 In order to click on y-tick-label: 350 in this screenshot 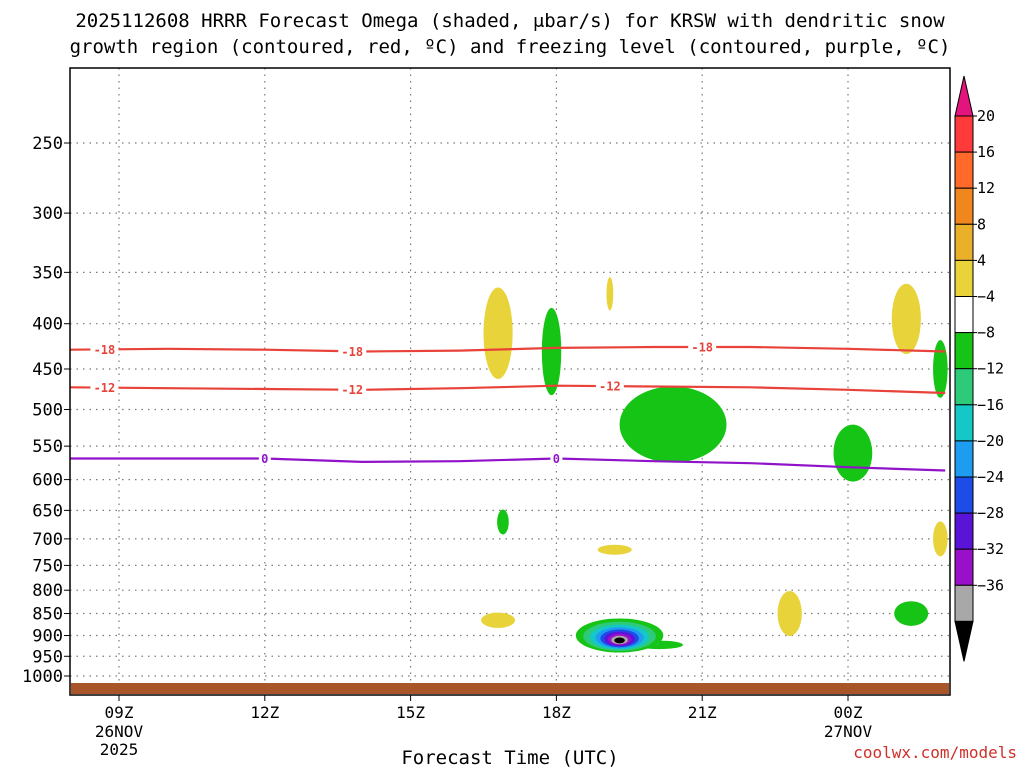, I will do `click(47, 273)`.